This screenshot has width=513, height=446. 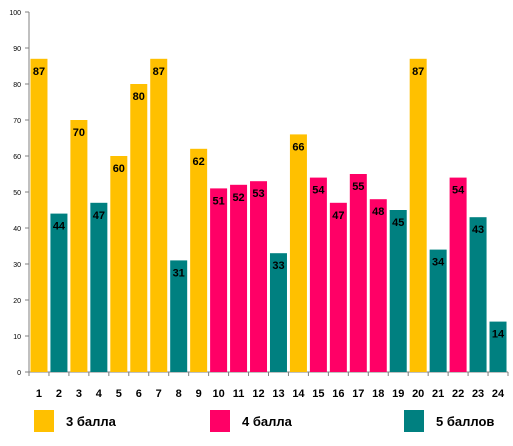 I want to click on y-tick-label: 0, so click(x=19, y=373).